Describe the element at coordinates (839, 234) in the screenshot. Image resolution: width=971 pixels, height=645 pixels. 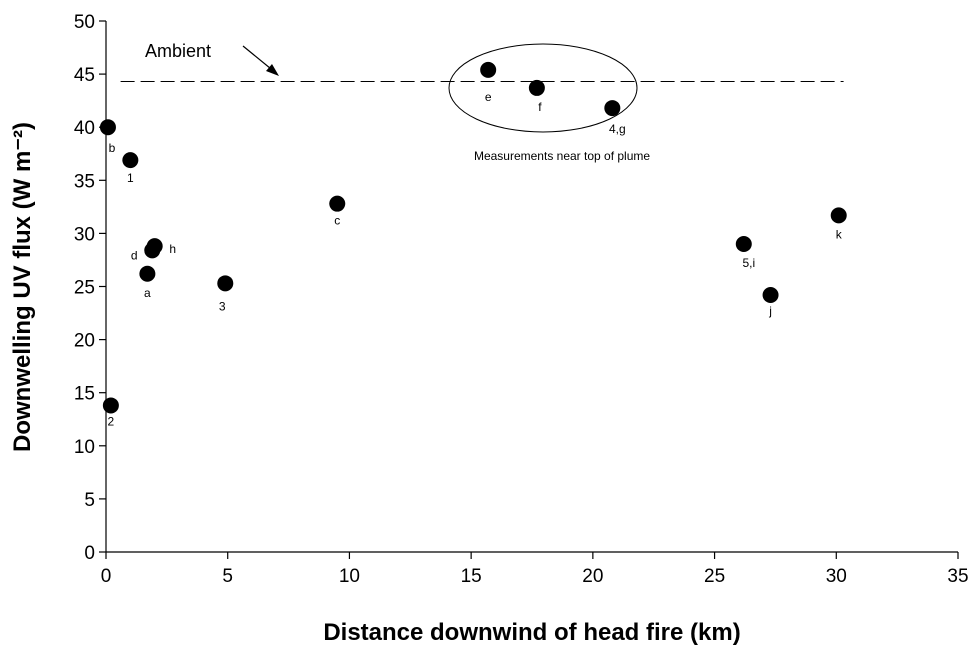
I see `point-label: k` at that location.